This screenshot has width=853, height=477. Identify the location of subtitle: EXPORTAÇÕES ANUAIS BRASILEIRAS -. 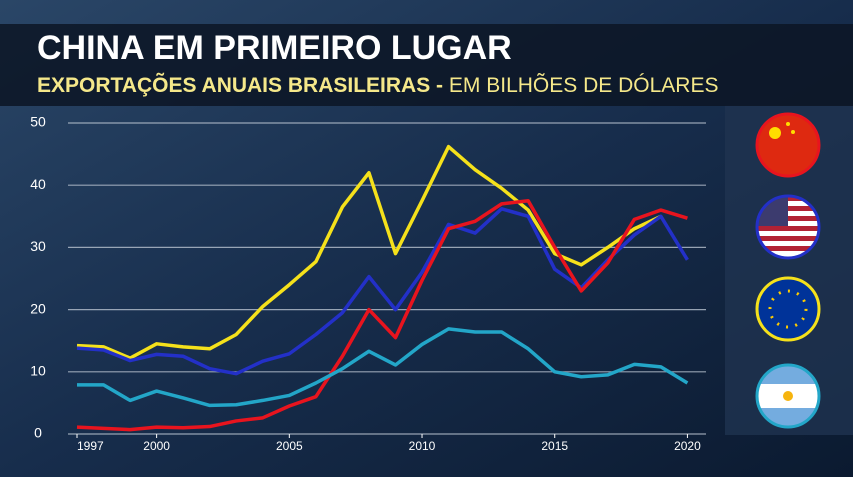
(240, 85).